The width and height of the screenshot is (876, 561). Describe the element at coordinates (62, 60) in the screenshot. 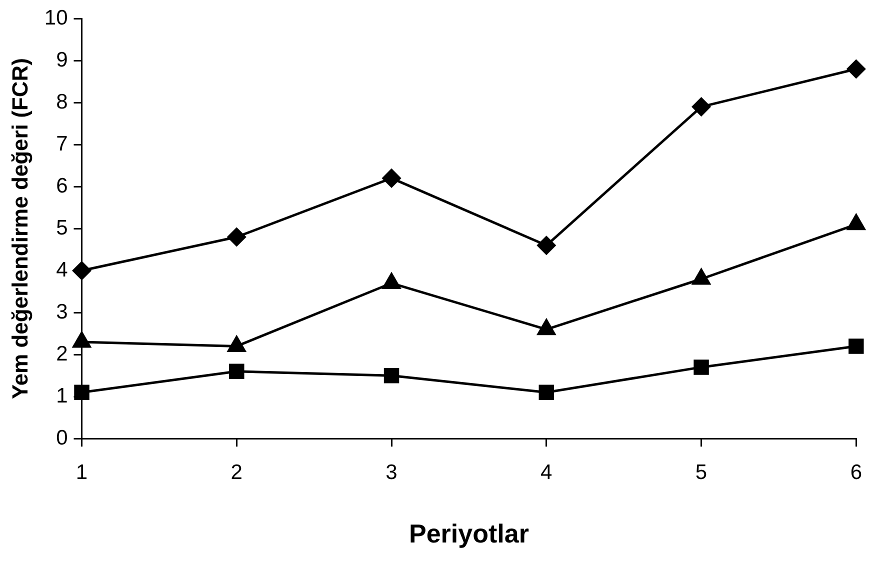

I see `y-tick-label: 9` at that location.